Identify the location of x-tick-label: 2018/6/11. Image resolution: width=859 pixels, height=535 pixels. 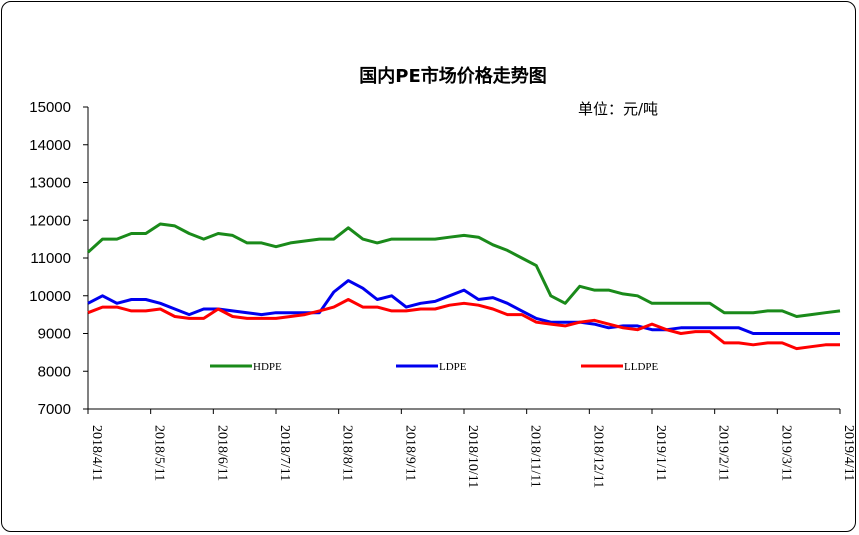
(221, 453).